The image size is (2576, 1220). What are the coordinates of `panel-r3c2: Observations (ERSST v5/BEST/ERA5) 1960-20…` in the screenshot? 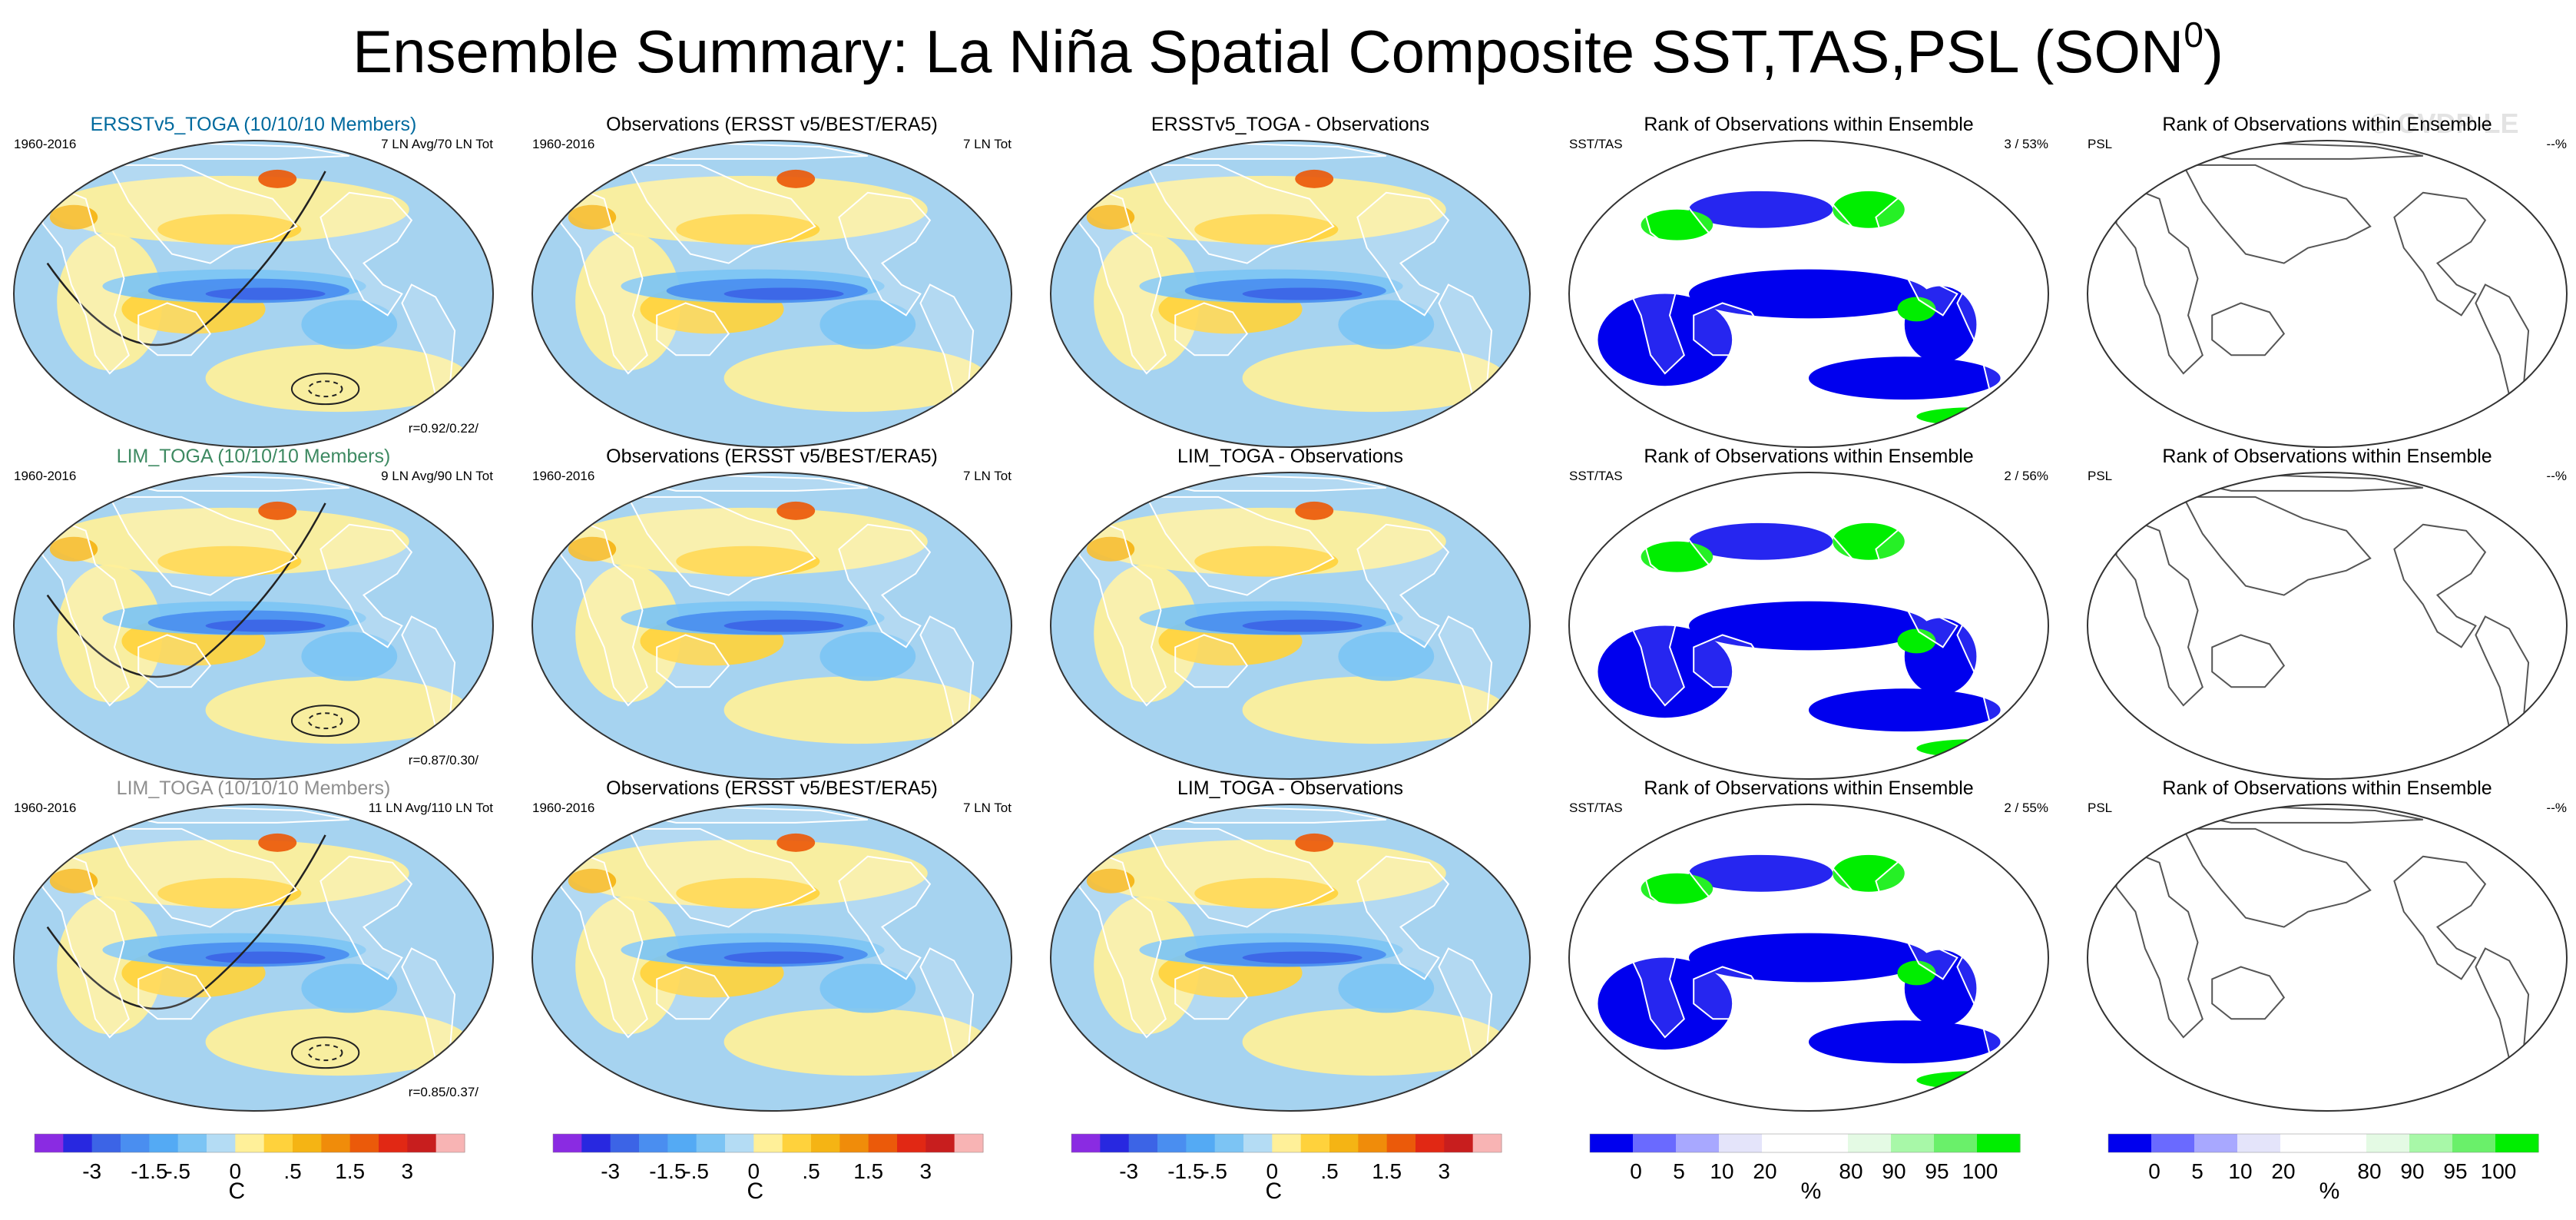 It's located at (771, 944).